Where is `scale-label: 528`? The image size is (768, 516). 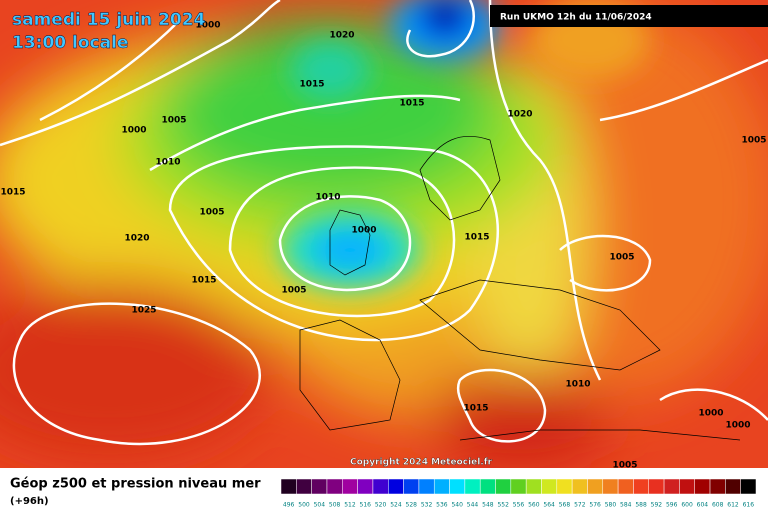 scale-label: 528 is located at coordinates (412, 505).